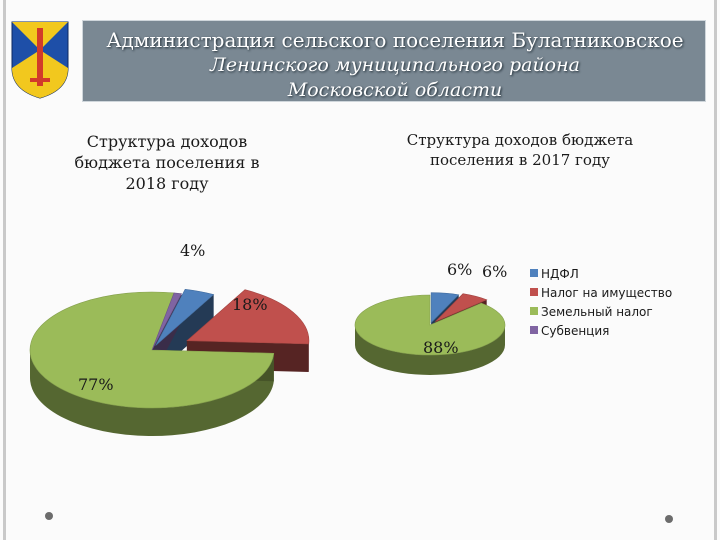 Image resolution: width=720 pixels, height=540 pixels. What do you see at coordinates (669, 519) in the screenshot?
I see `nav-dot-right` at bounding box center [669, 519].